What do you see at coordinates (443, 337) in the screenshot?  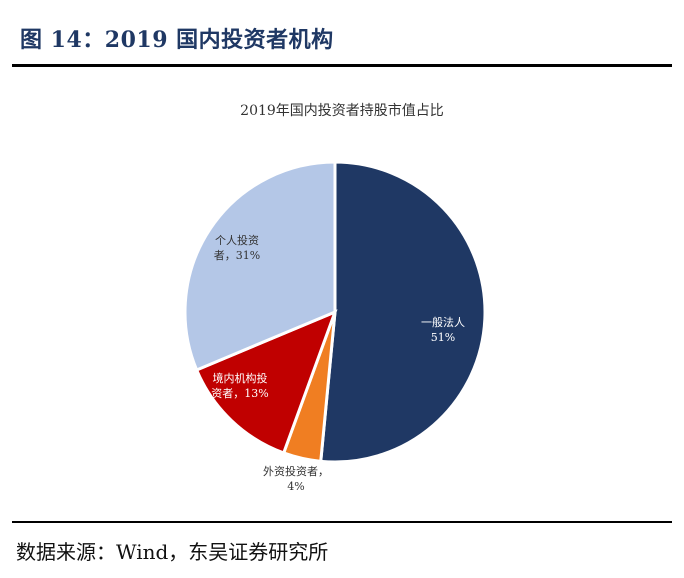 I see `slice-label-0-line-2: 51%` at bounding box center [443, 337].